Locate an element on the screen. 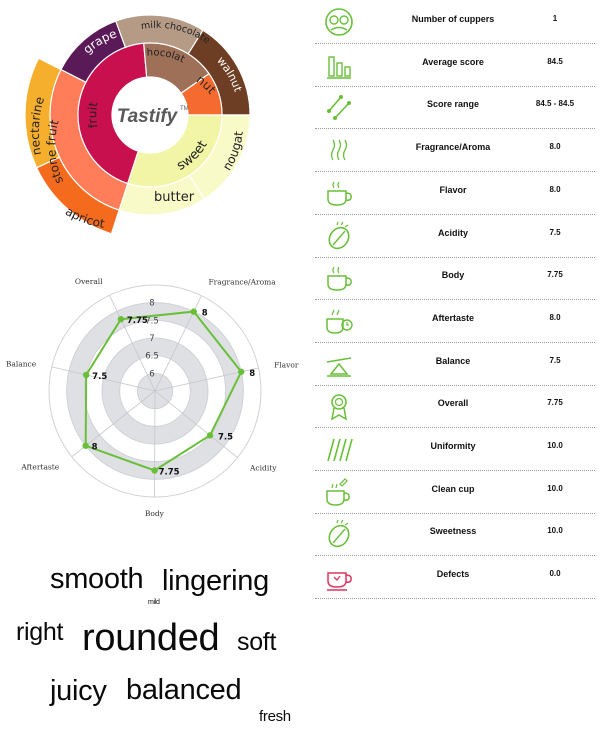  score-label: Average score is located at coordinates (453, 61).